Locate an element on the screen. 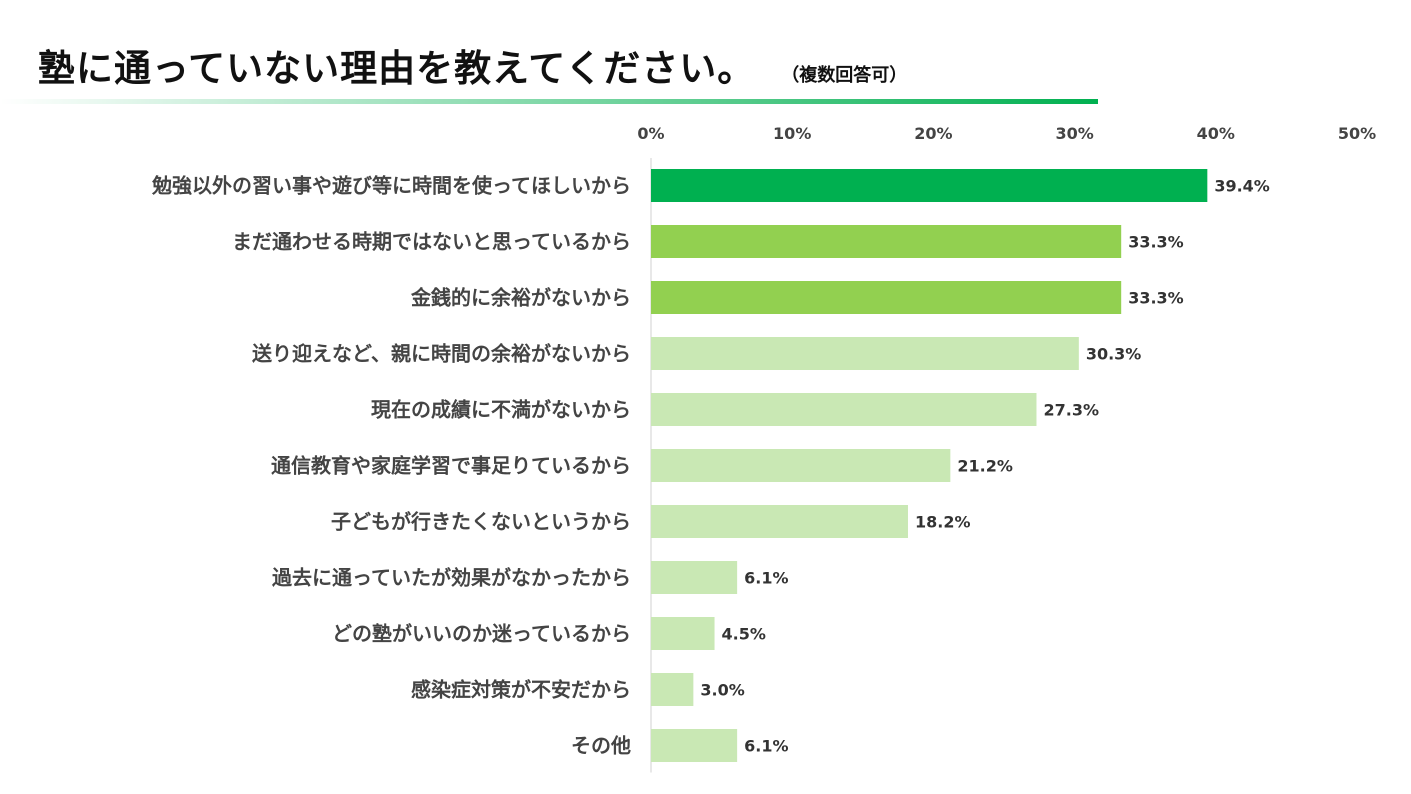 The image size is (1411, 794). data-label: 39.4% is located at coordinates (1242, 186).